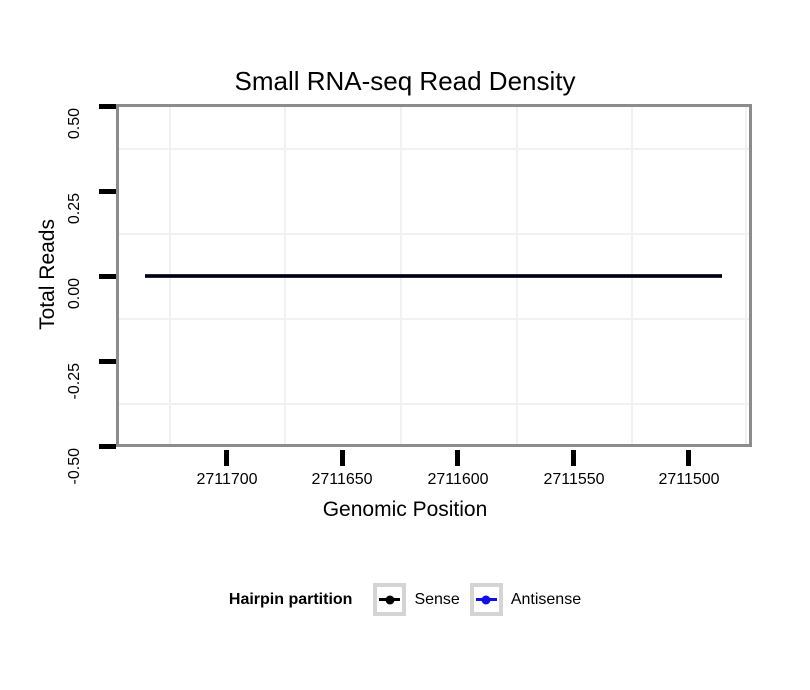 This screenshot has height=690, width=810. What do you see at coordinates (74, 124) in the screenshot?
I see `y-tick-label: 0.50` at bounding box center [74, 124].